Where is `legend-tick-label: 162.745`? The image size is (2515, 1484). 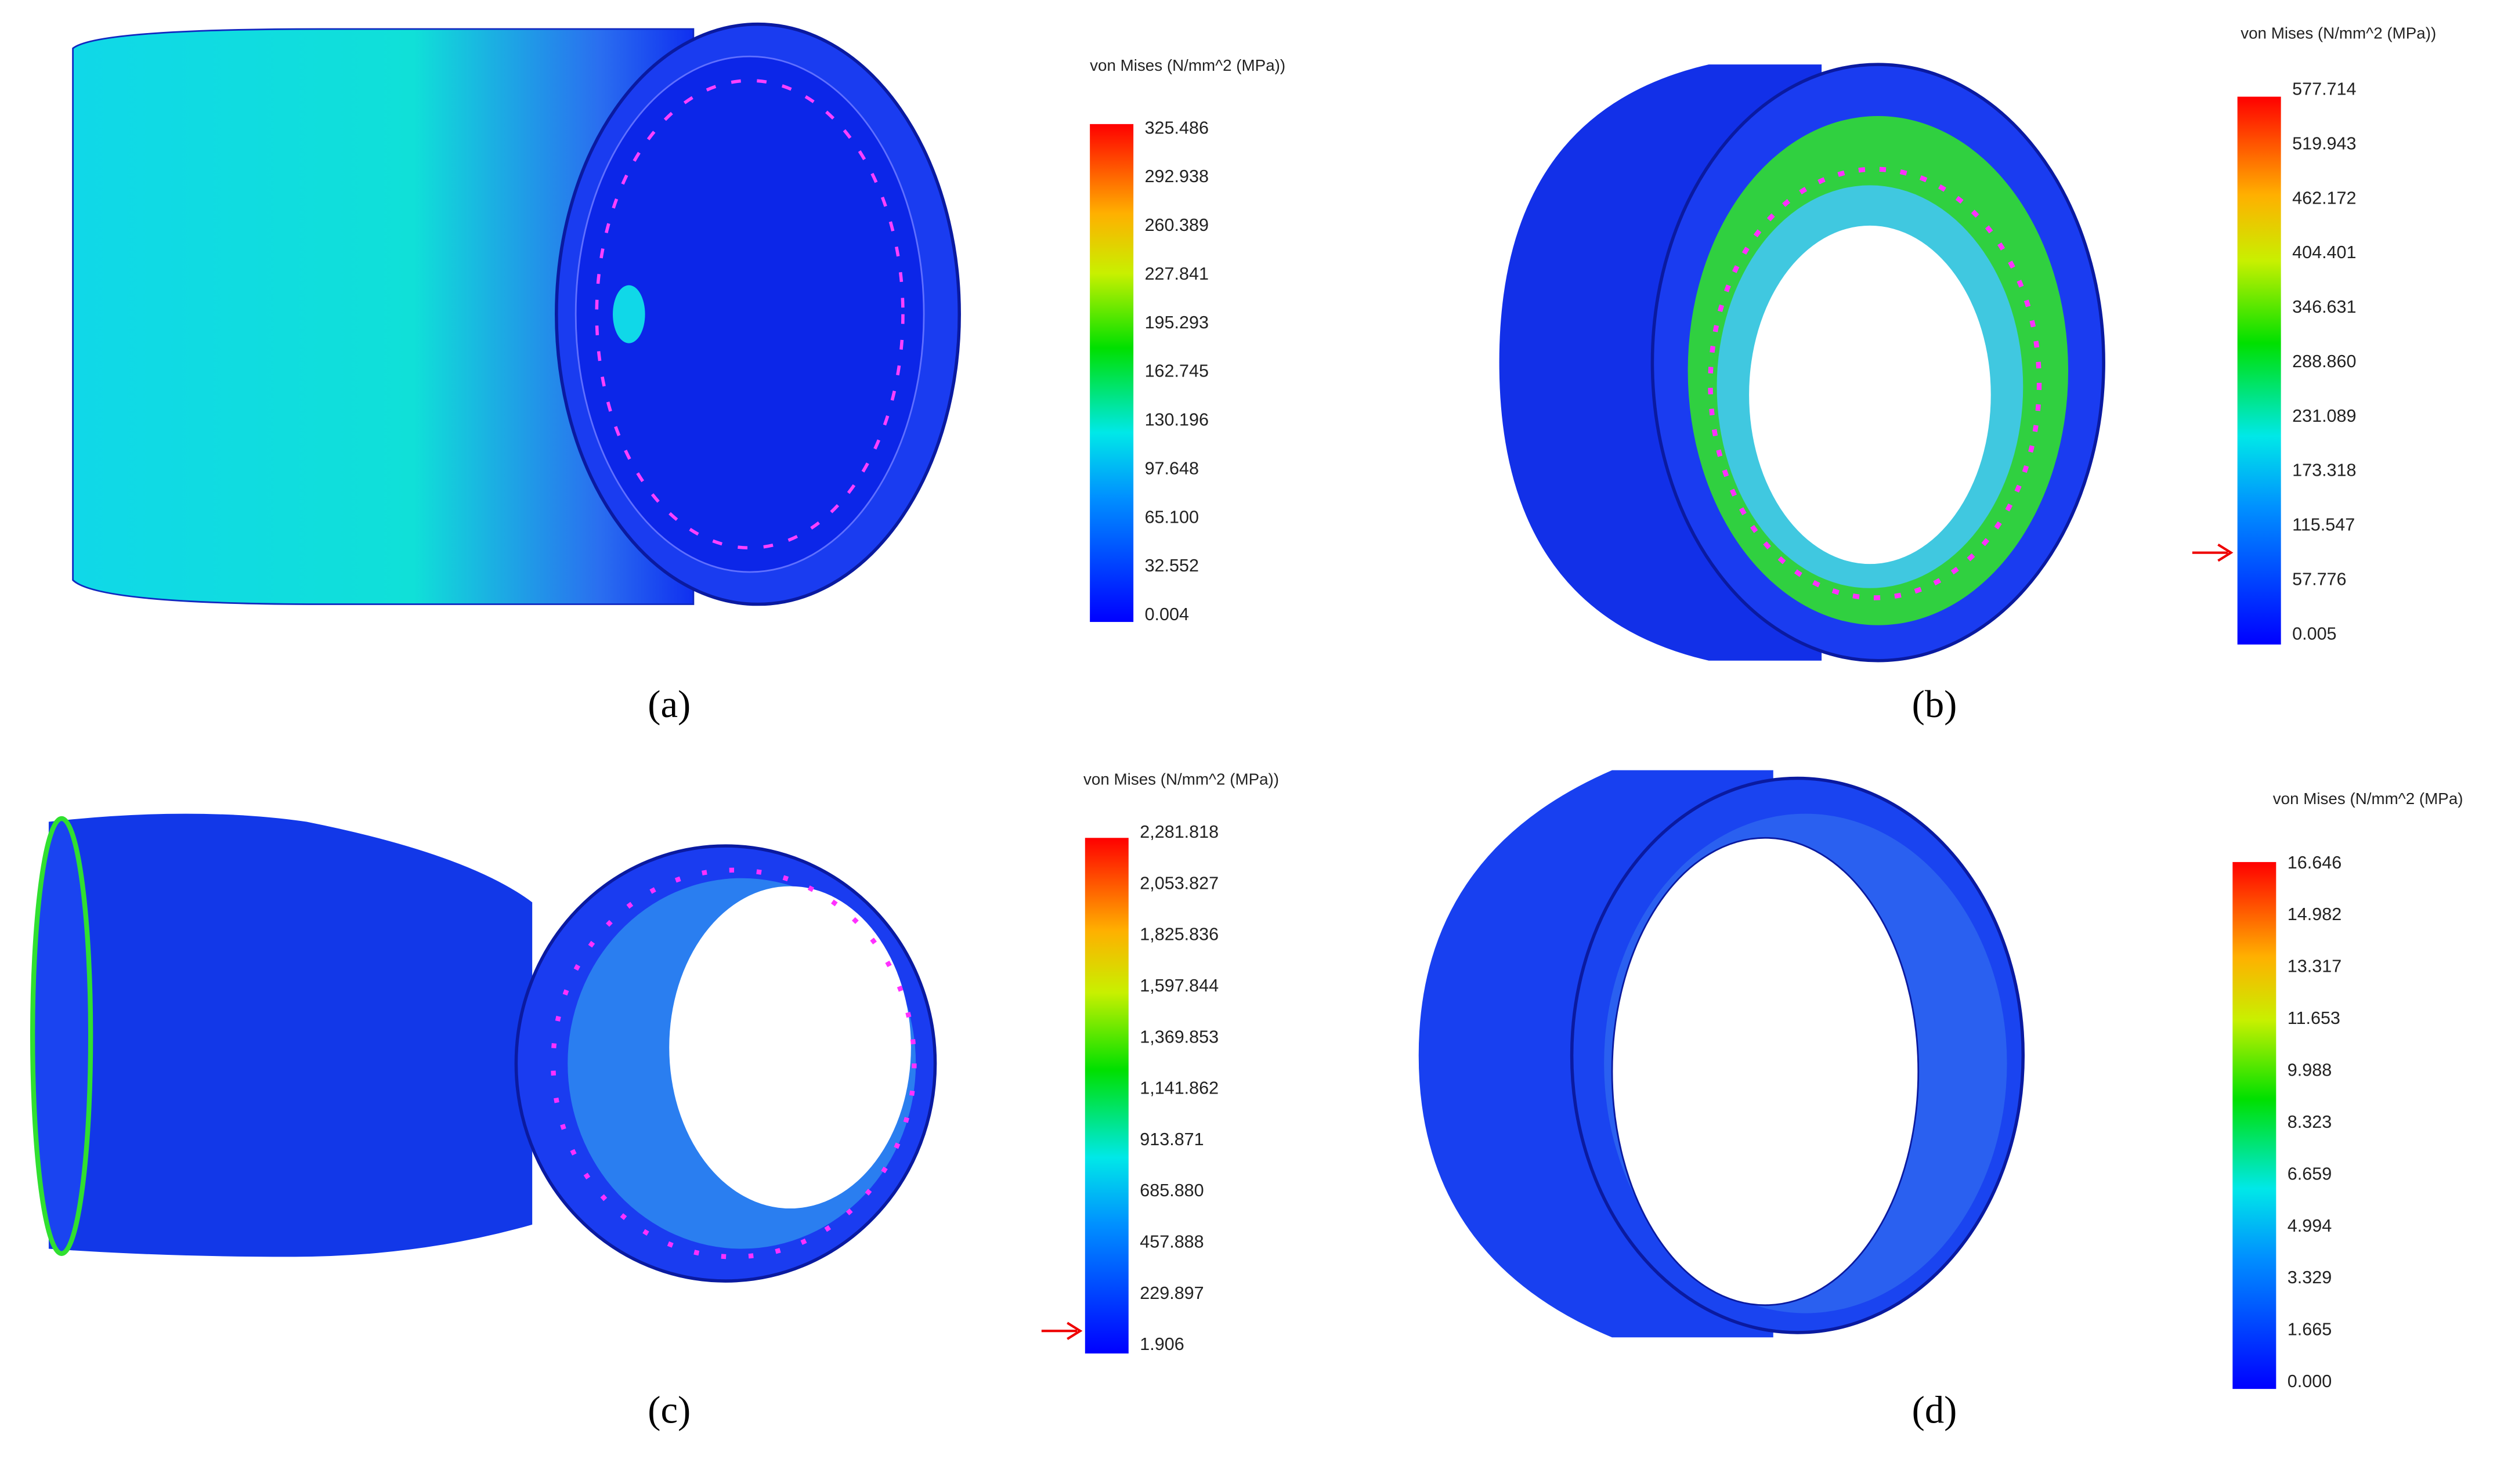
legend-tick-label: 162.745 is located at coordinates (1177, 371).